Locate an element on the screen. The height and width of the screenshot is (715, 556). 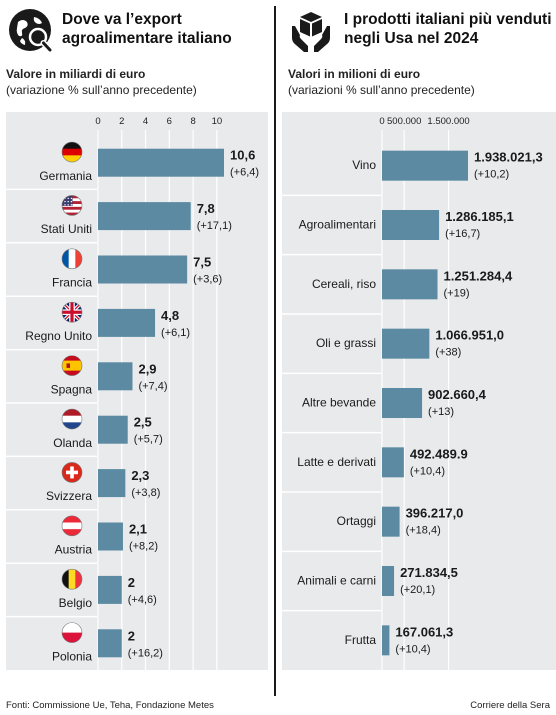
value-label: 396.217,0 is located at coordinates (435, 513).